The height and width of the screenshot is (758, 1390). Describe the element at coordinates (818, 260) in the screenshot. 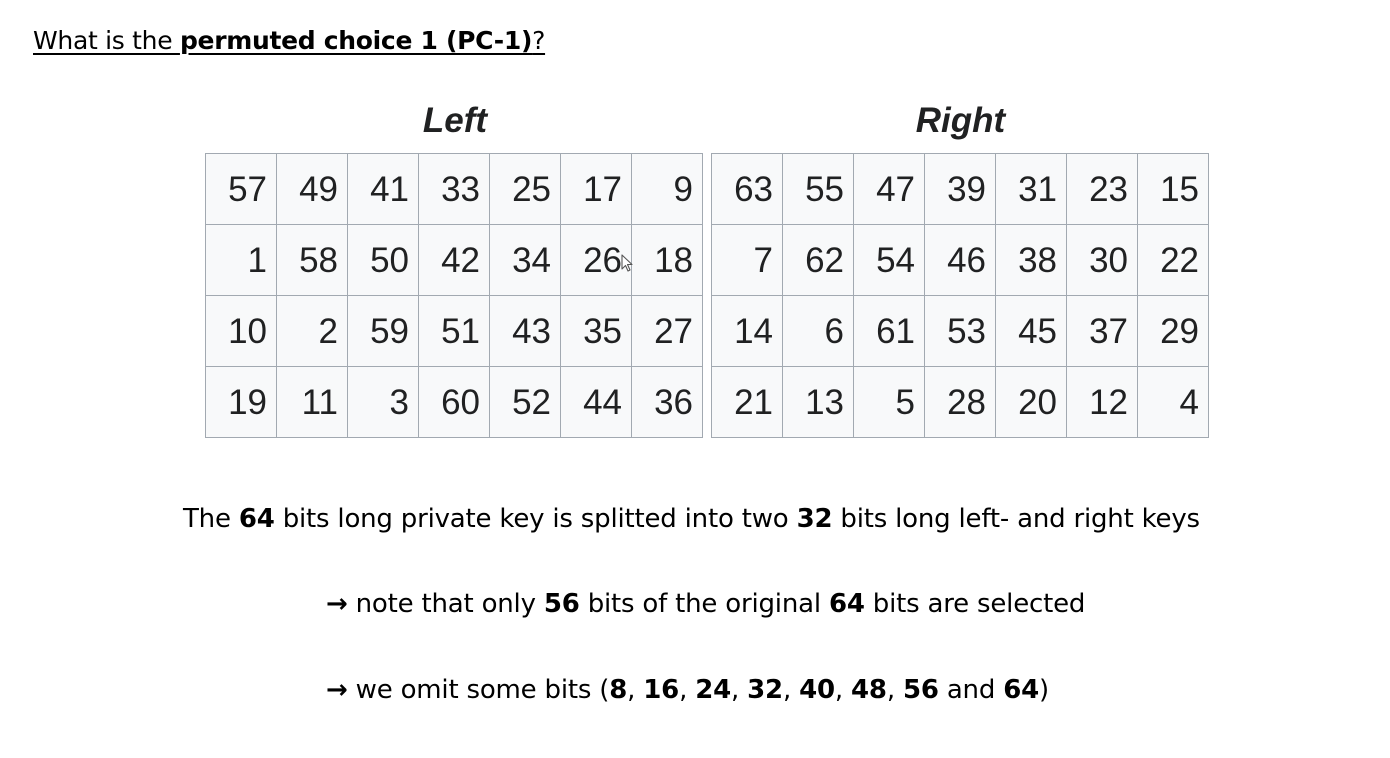

I see `table-cell: 62` at that location.